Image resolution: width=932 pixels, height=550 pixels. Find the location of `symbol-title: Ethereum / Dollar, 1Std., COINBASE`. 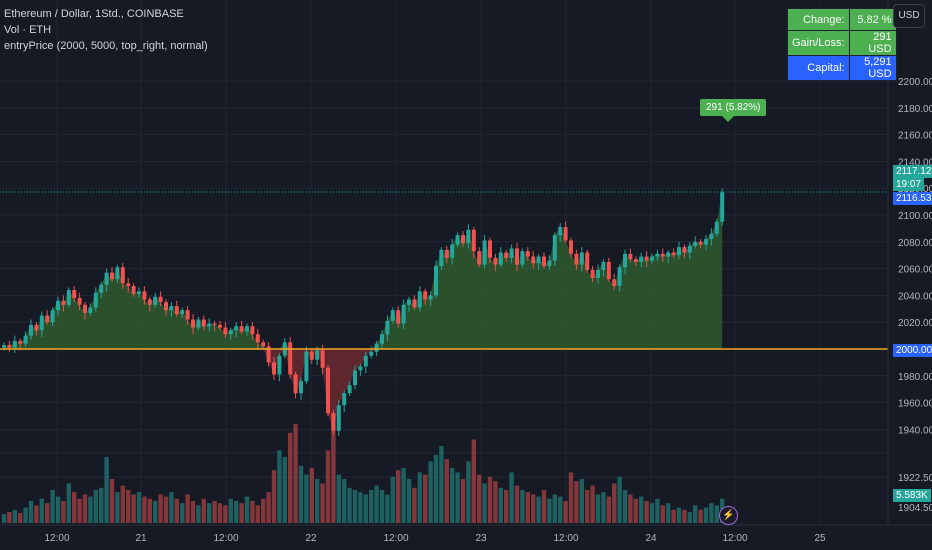

symbol-title: Ethereum / Dollar, 1Std., COINBASE is located at coordinates (94, 14).